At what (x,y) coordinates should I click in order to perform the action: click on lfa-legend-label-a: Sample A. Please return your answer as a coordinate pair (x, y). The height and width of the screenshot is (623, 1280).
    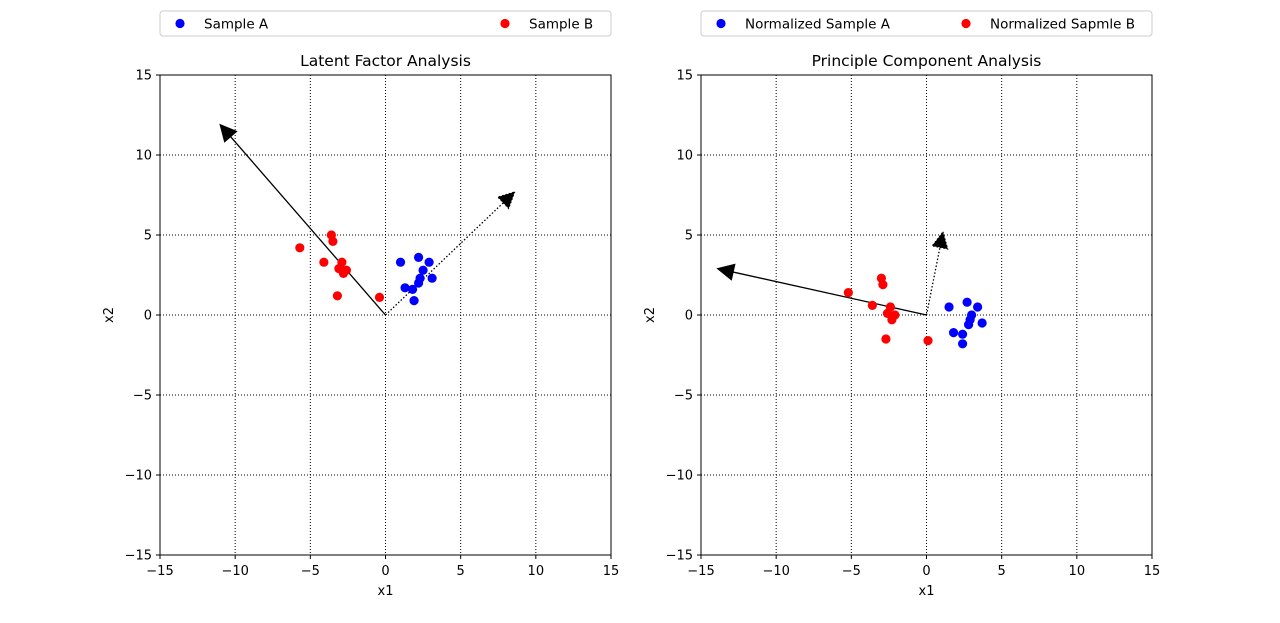
    Looking at the image, I should click on (236, 25).